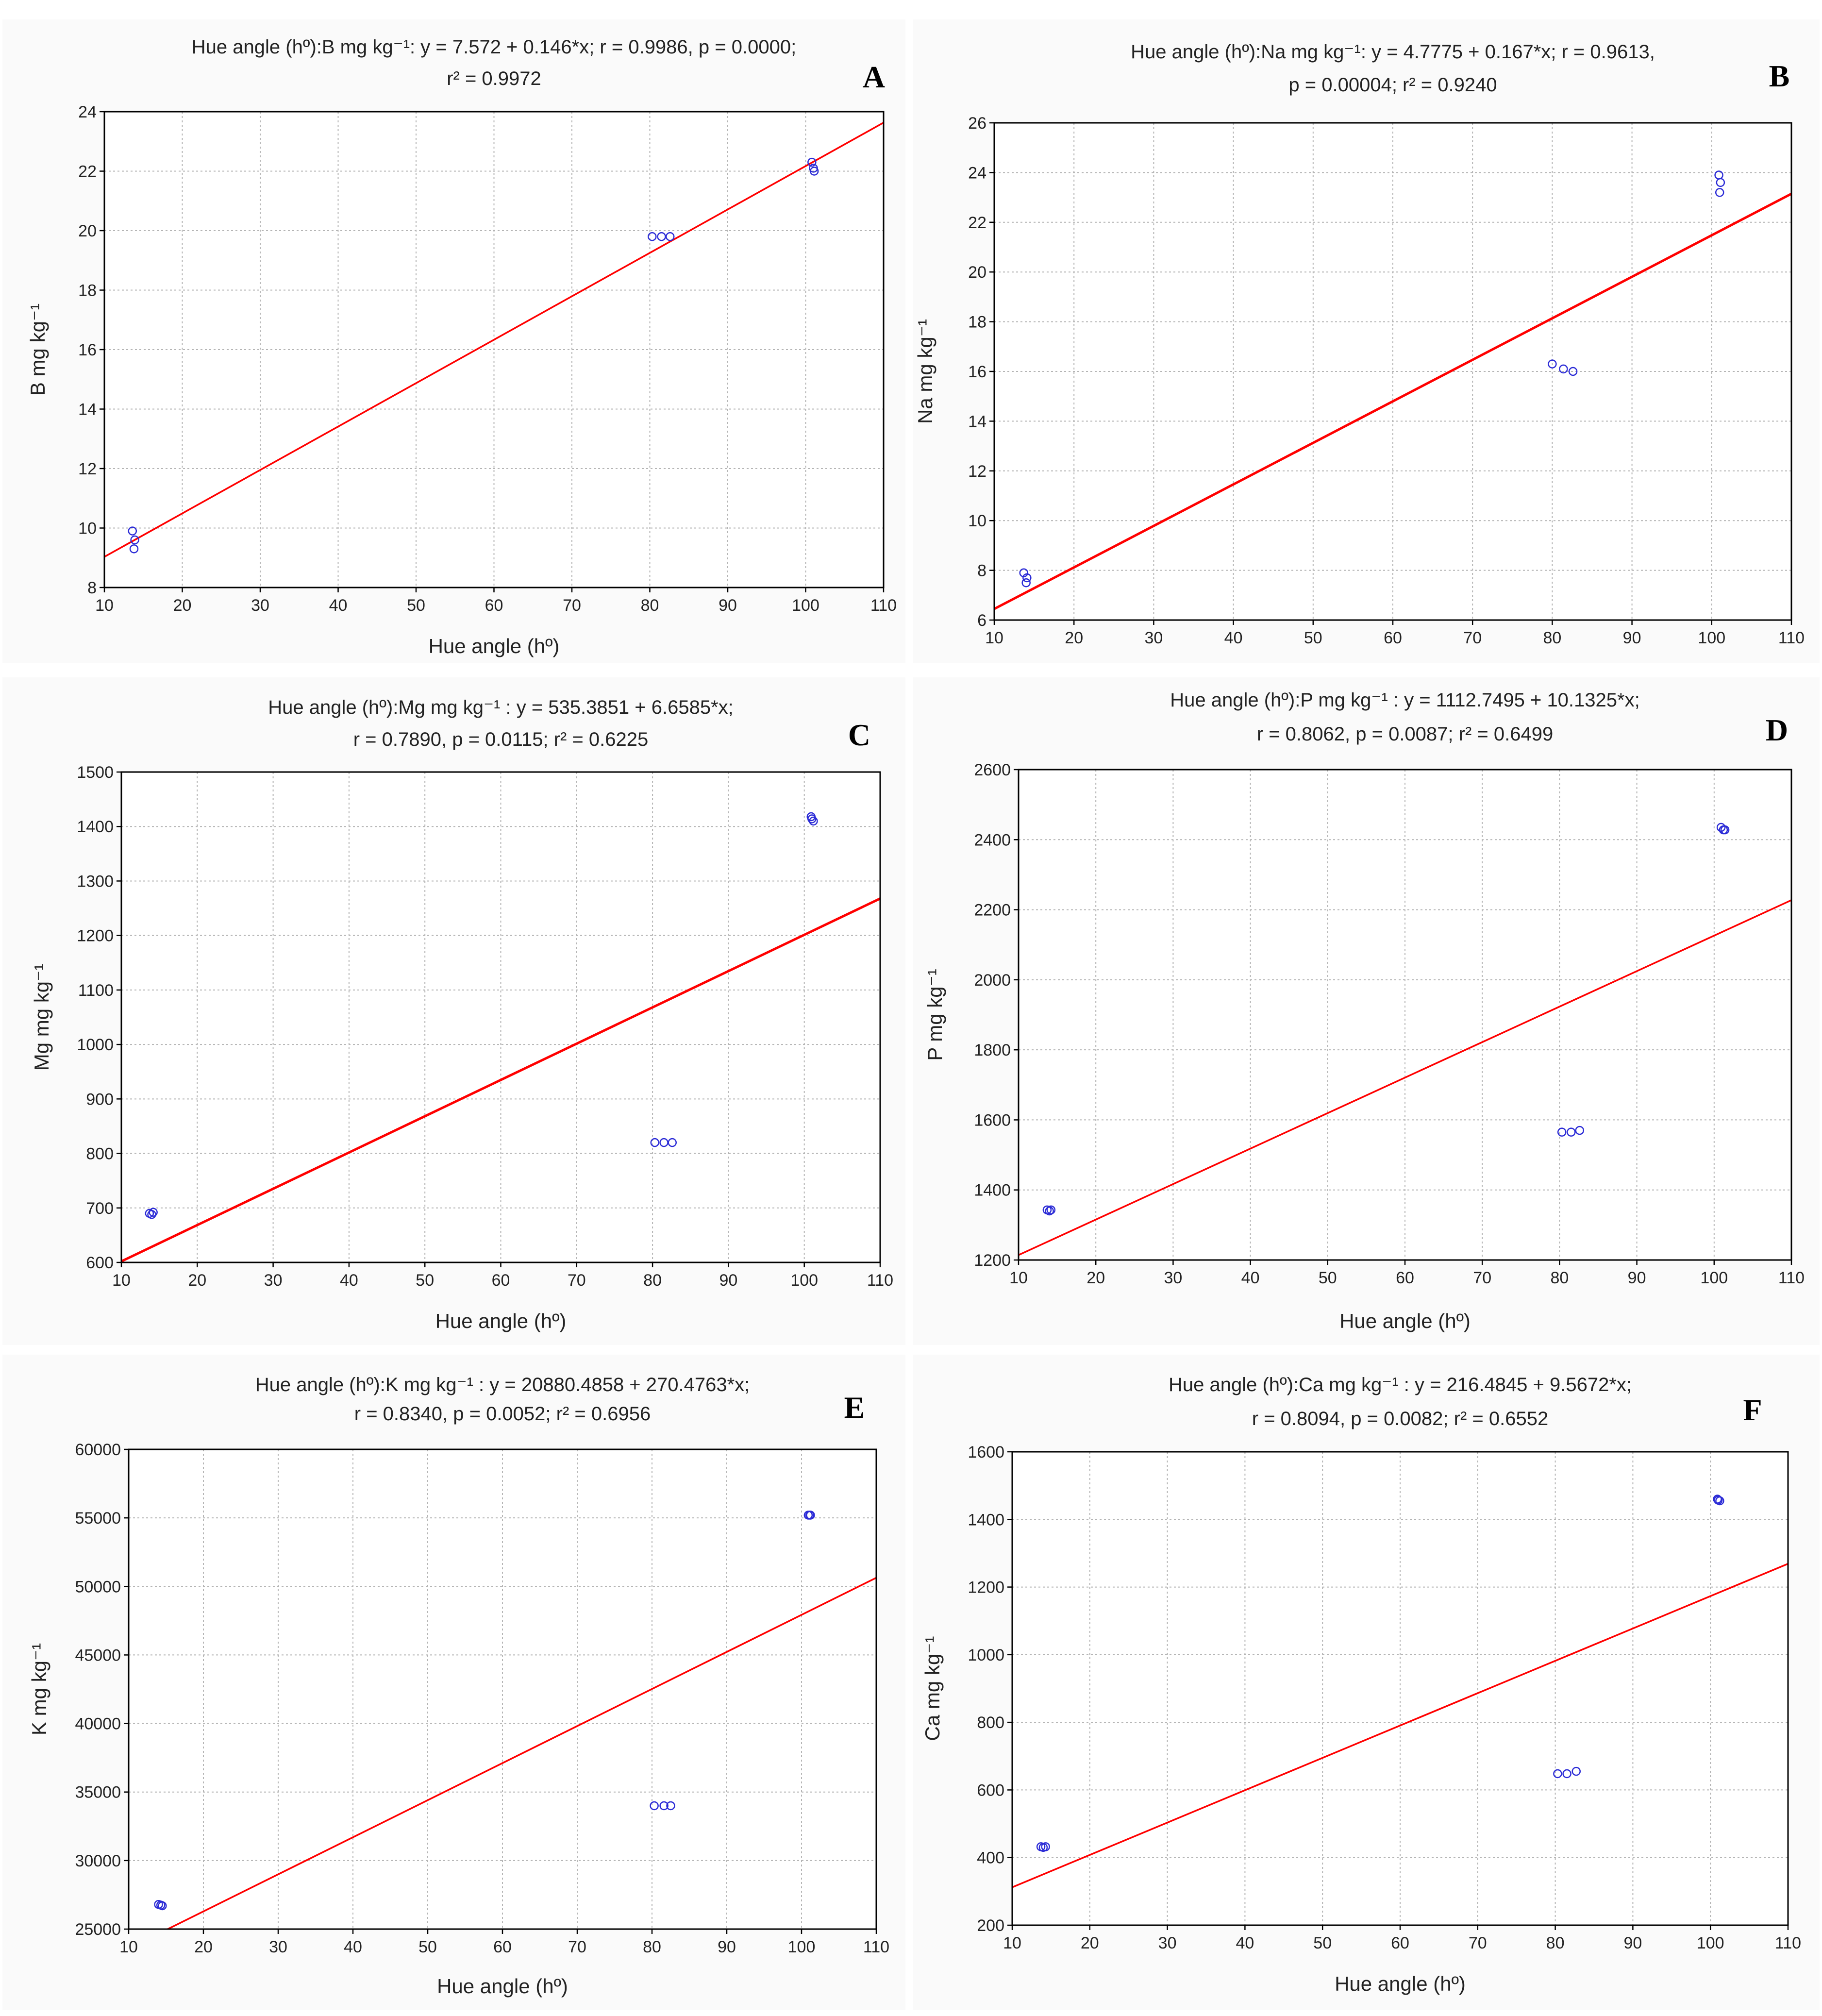 The height and width of the screenshot is (2016, 1822). I want to click on y-tick-label: 25000, so click(98, 1929).